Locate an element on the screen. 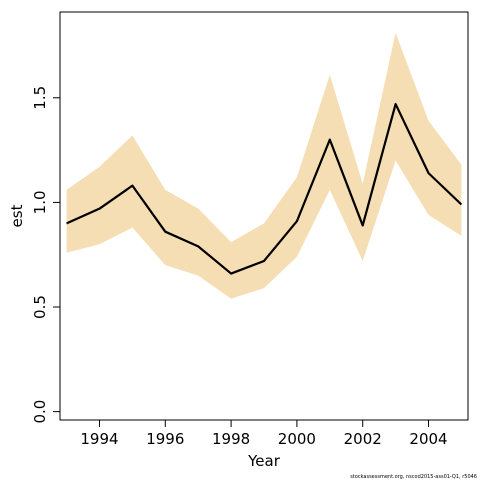  y-tick-label-0.5: 0.5 is located at coordinates (40, 307).